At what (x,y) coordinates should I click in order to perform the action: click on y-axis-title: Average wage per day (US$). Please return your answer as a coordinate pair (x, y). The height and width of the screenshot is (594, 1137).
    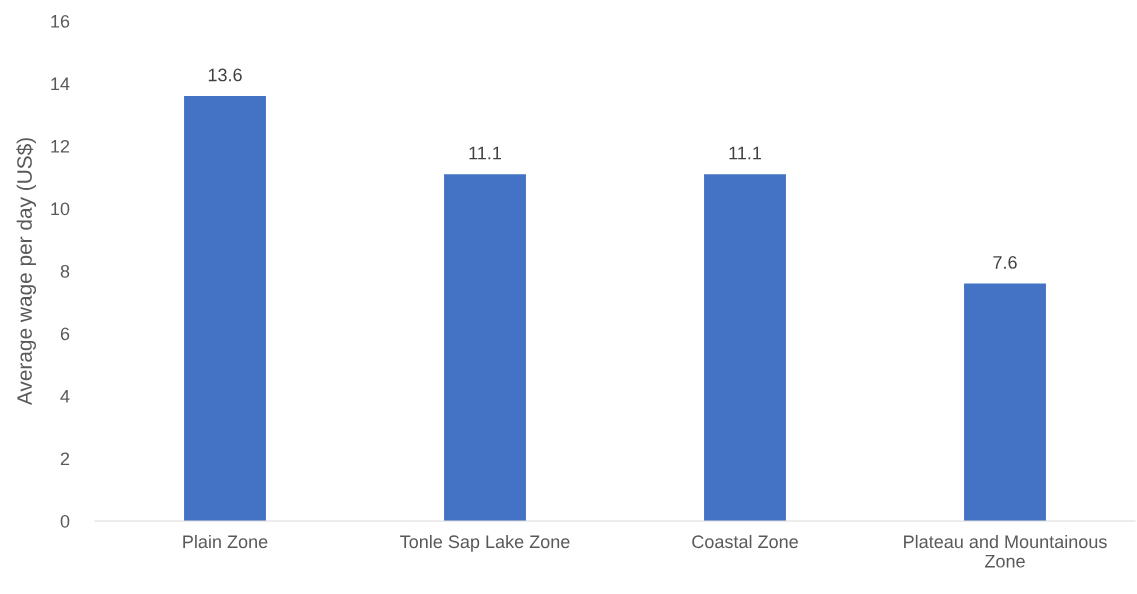
    Looking at the image, I should click on (26, 272).